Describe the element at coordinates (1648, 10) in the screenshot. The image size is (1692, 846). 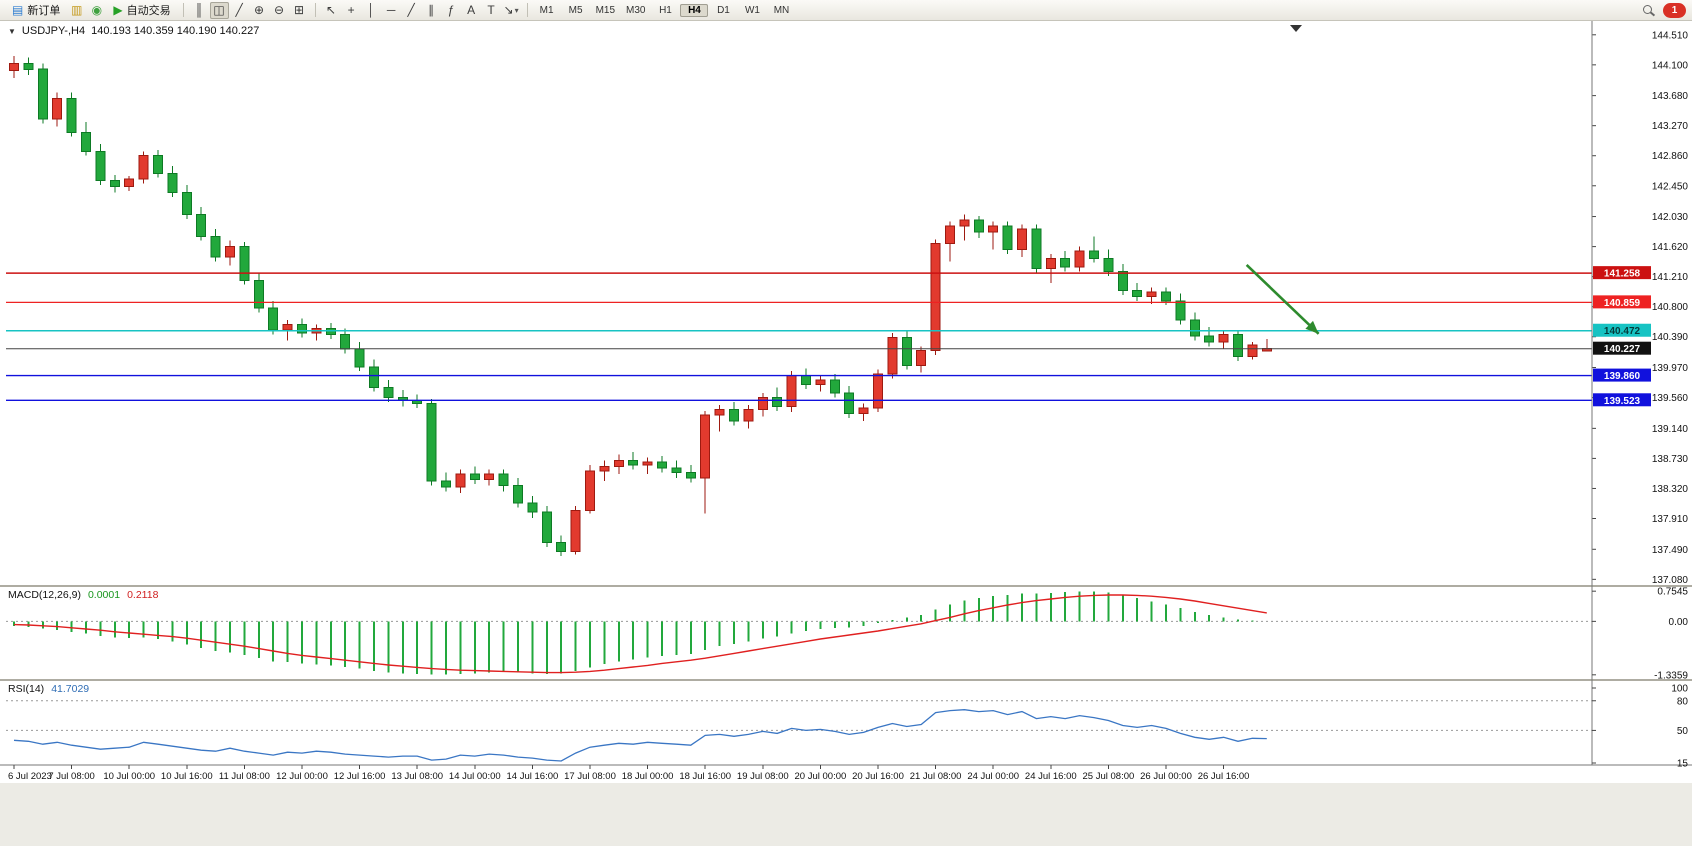
I see `search-icon` at that location.